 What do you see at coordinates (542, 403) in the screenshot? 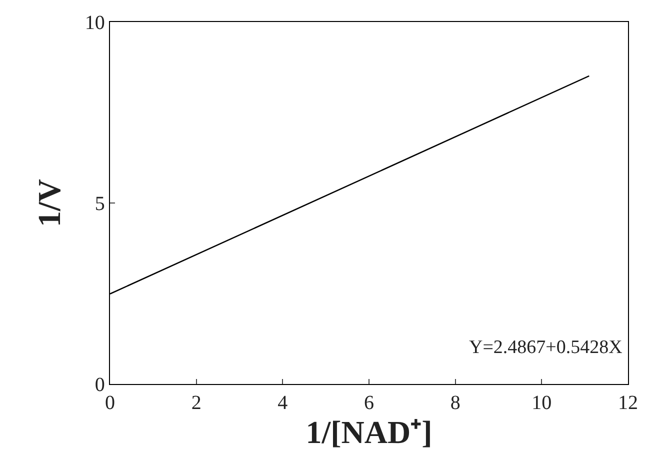
I see `x-tick-label: 10` at bounding box center [542, 403].